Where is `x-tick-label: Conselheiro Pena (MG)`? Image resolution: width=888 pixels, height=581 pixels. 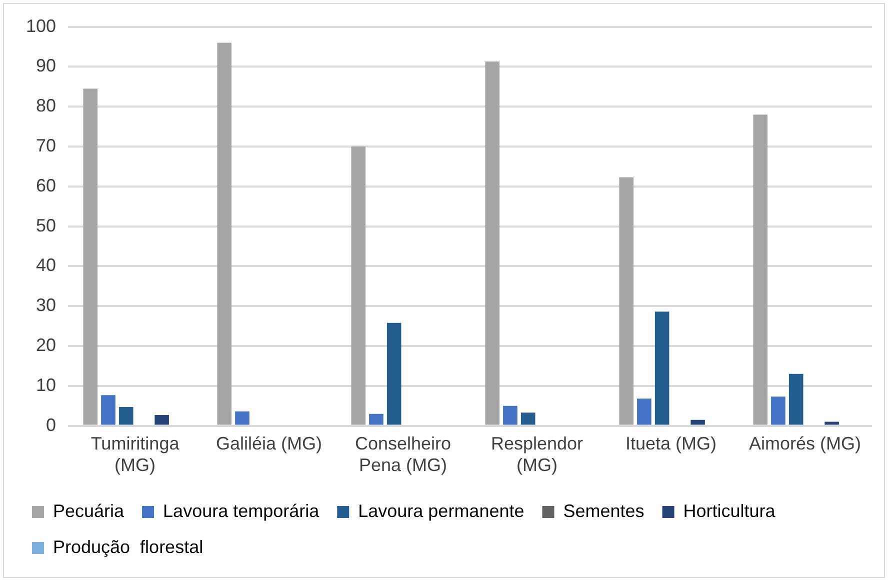 x-tick-label: Conselheiro Pena (MG) is located at coordinates (403, 455).